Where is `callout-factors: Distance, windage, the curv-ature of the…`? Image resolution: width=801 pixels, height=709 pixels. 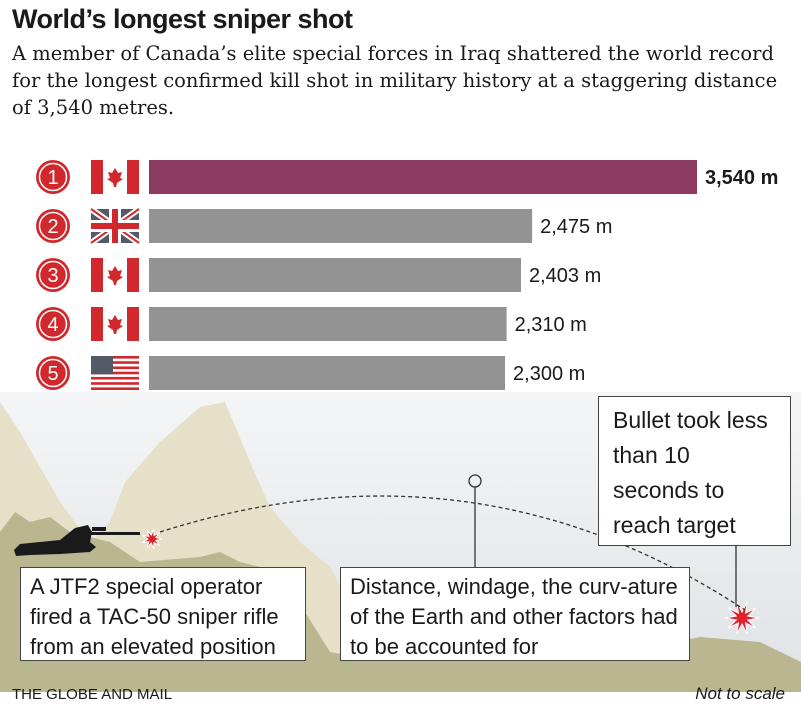 callout-factors: Distance, windage, the curv-ature of the… is located at coordinates (515, 614).